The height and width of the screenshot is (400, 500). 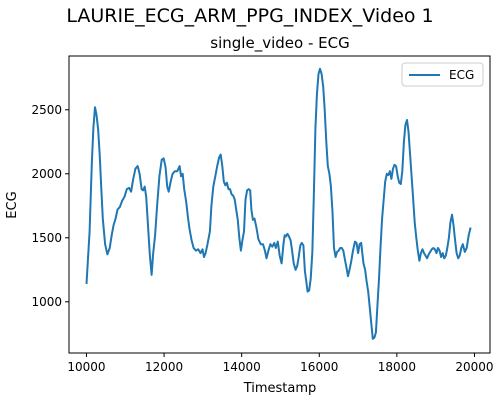 I want to click on chart-title: single_video - ECG, so click(x=279, y=43).